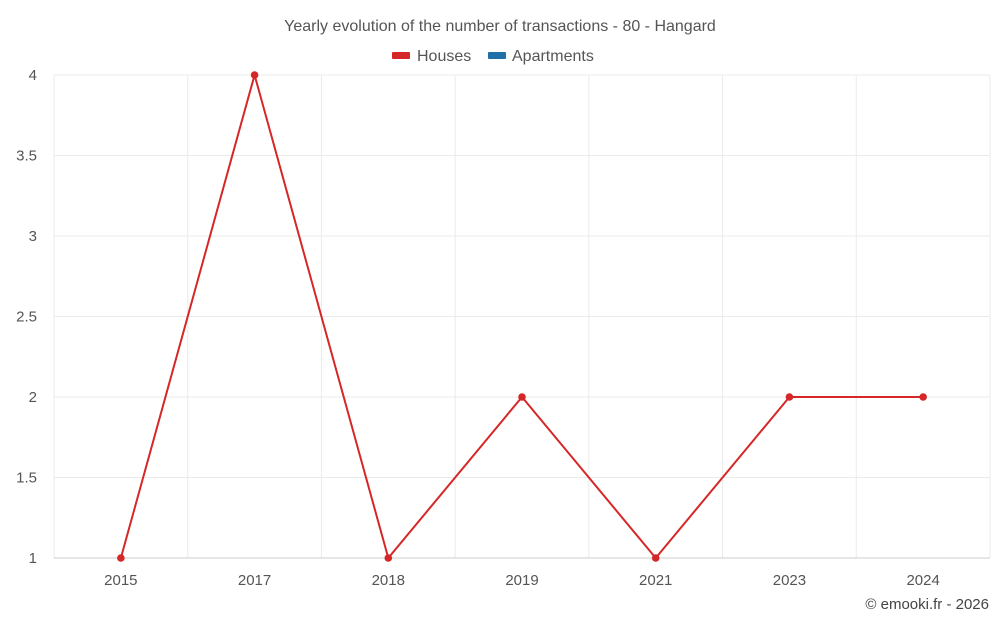 The height and width of the screenshot is (625, 1000). I want to click on x-tick-label: 2024, so click(922, 580).